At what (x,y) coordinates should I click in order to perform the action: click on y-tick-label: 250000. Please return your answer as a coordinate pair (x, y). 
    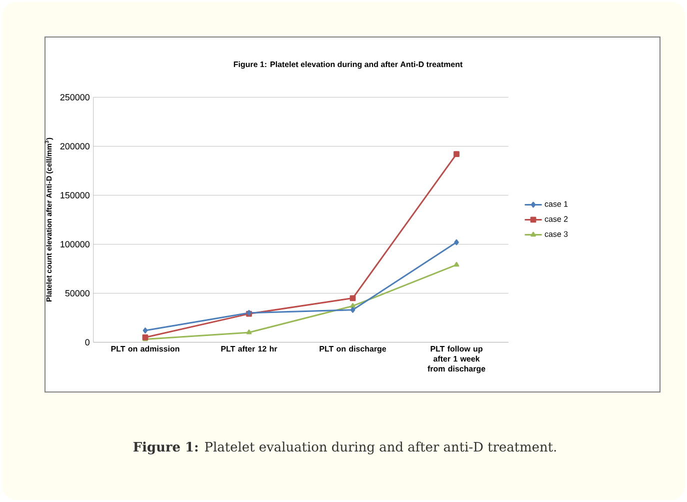
    Looking at the image, I should click on (75, 97).